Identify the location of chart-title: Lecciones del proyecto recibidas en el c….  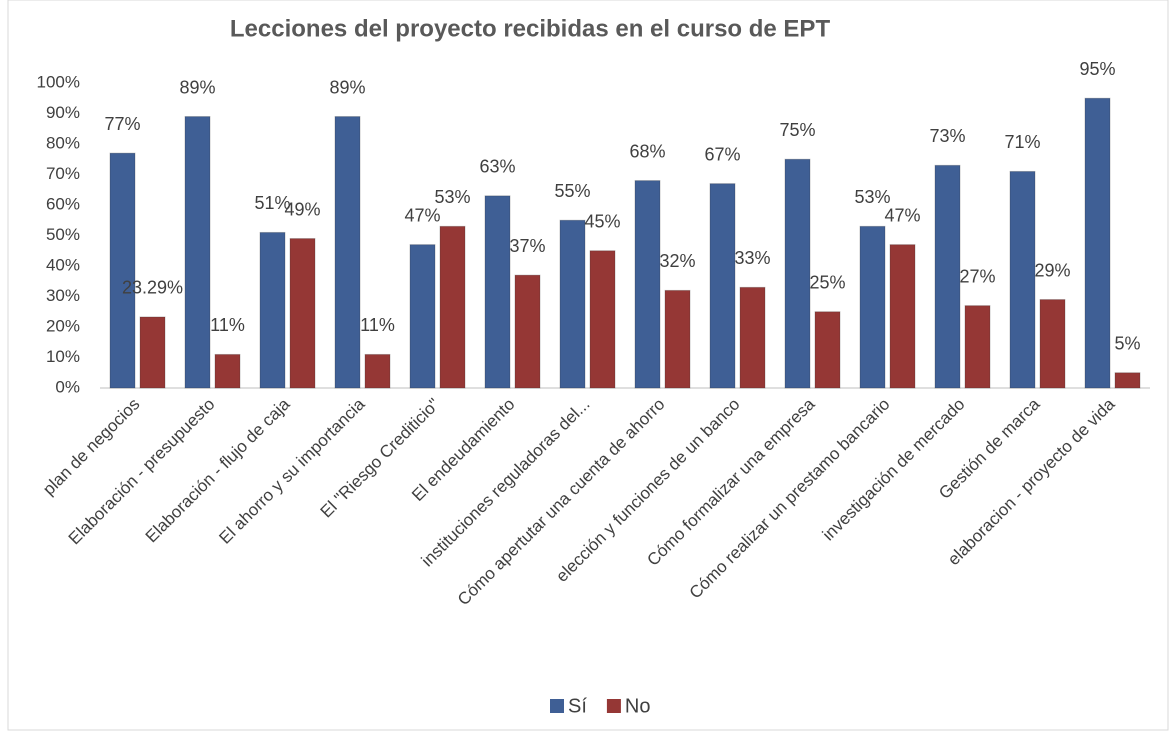
(530, 28).